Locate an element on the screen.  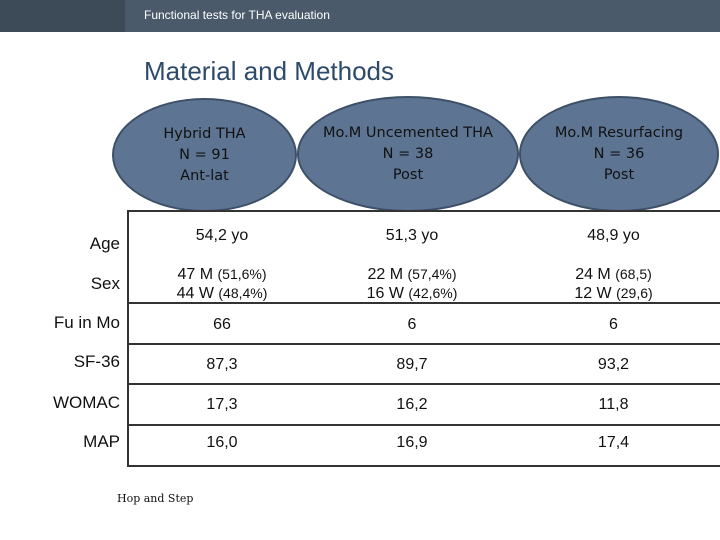
group-n: N = 38 is located at coordinates (408, 153).